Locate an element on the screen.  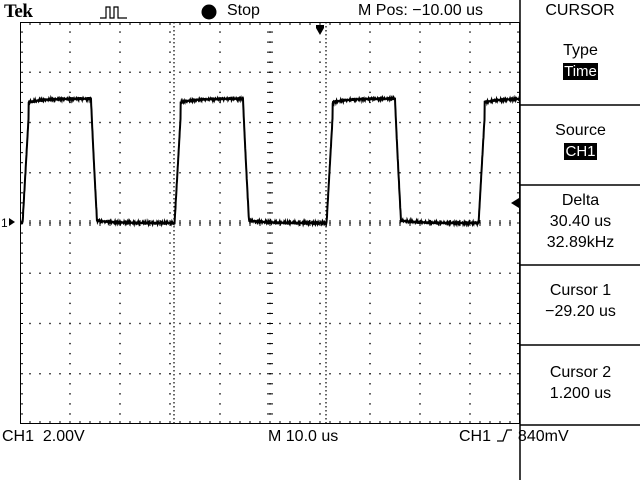
timebase-readout: M 10.0 us is located at coordinates (303, 436).